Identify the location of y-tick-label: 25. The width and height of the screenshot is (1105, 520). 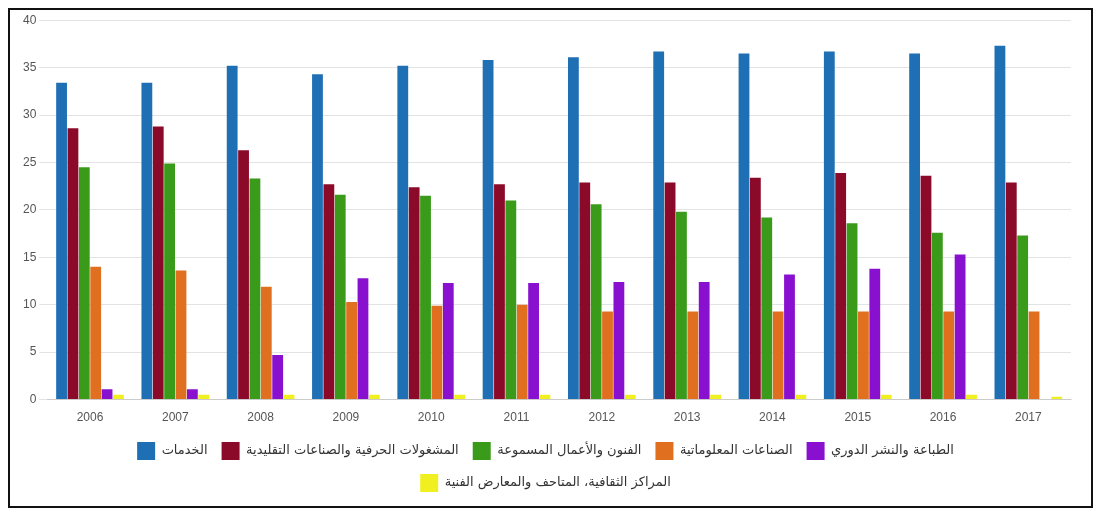
(29, 161).